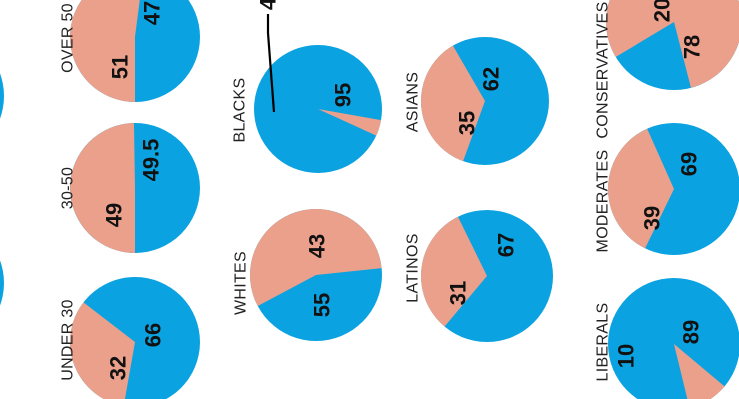 The height and width of the screenshot is (399, 739). I want to click on pie-latinos: LATINOS 67 31, so click(479, 276).